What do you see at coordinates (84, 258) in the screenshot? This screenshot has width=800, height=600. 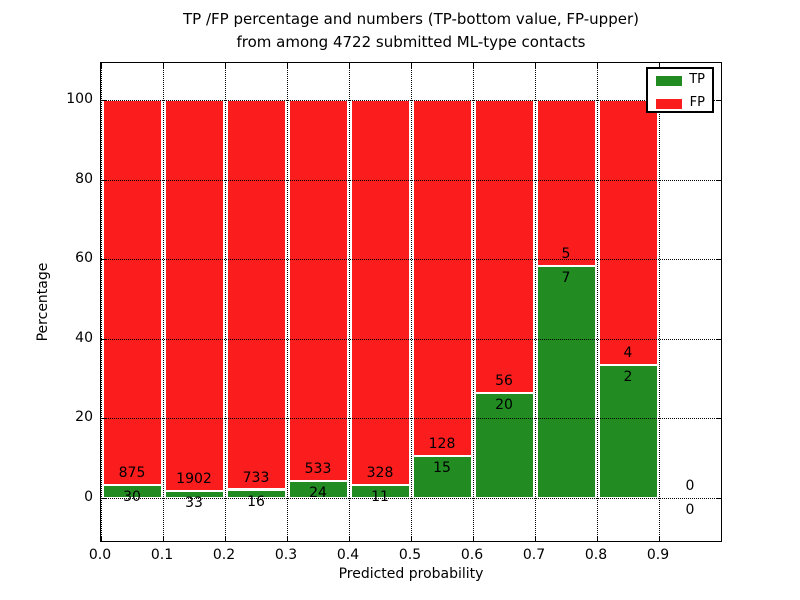 I see `y-tick-label: 60` at bounding box center [84, 258].